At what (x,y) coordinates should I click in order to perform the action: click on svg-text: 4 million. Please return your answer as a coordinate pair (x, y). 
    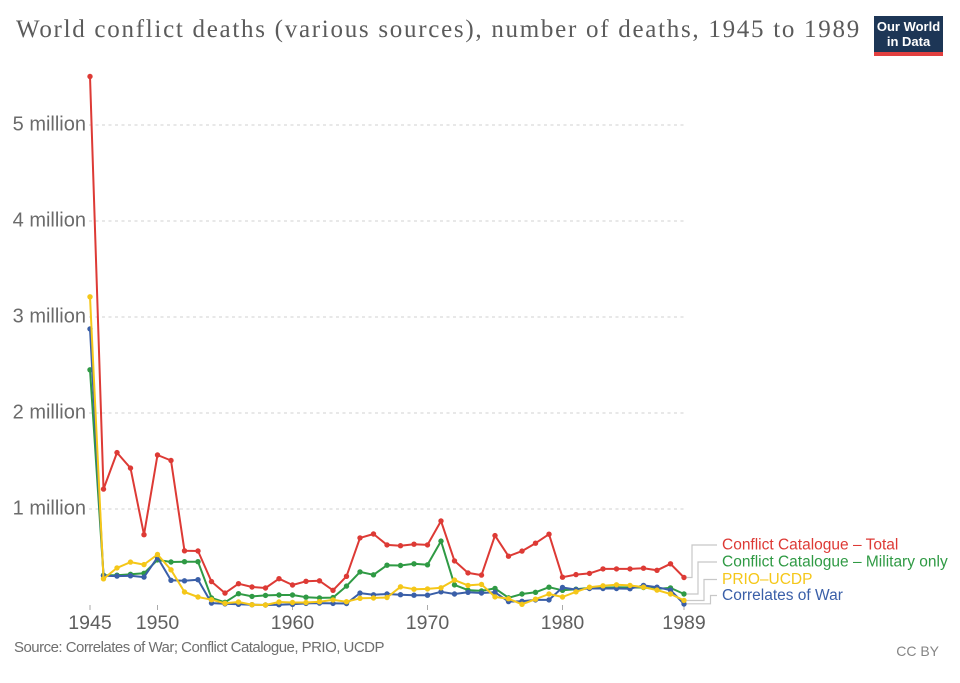
    Looking at the image, I should click on (49, 221).